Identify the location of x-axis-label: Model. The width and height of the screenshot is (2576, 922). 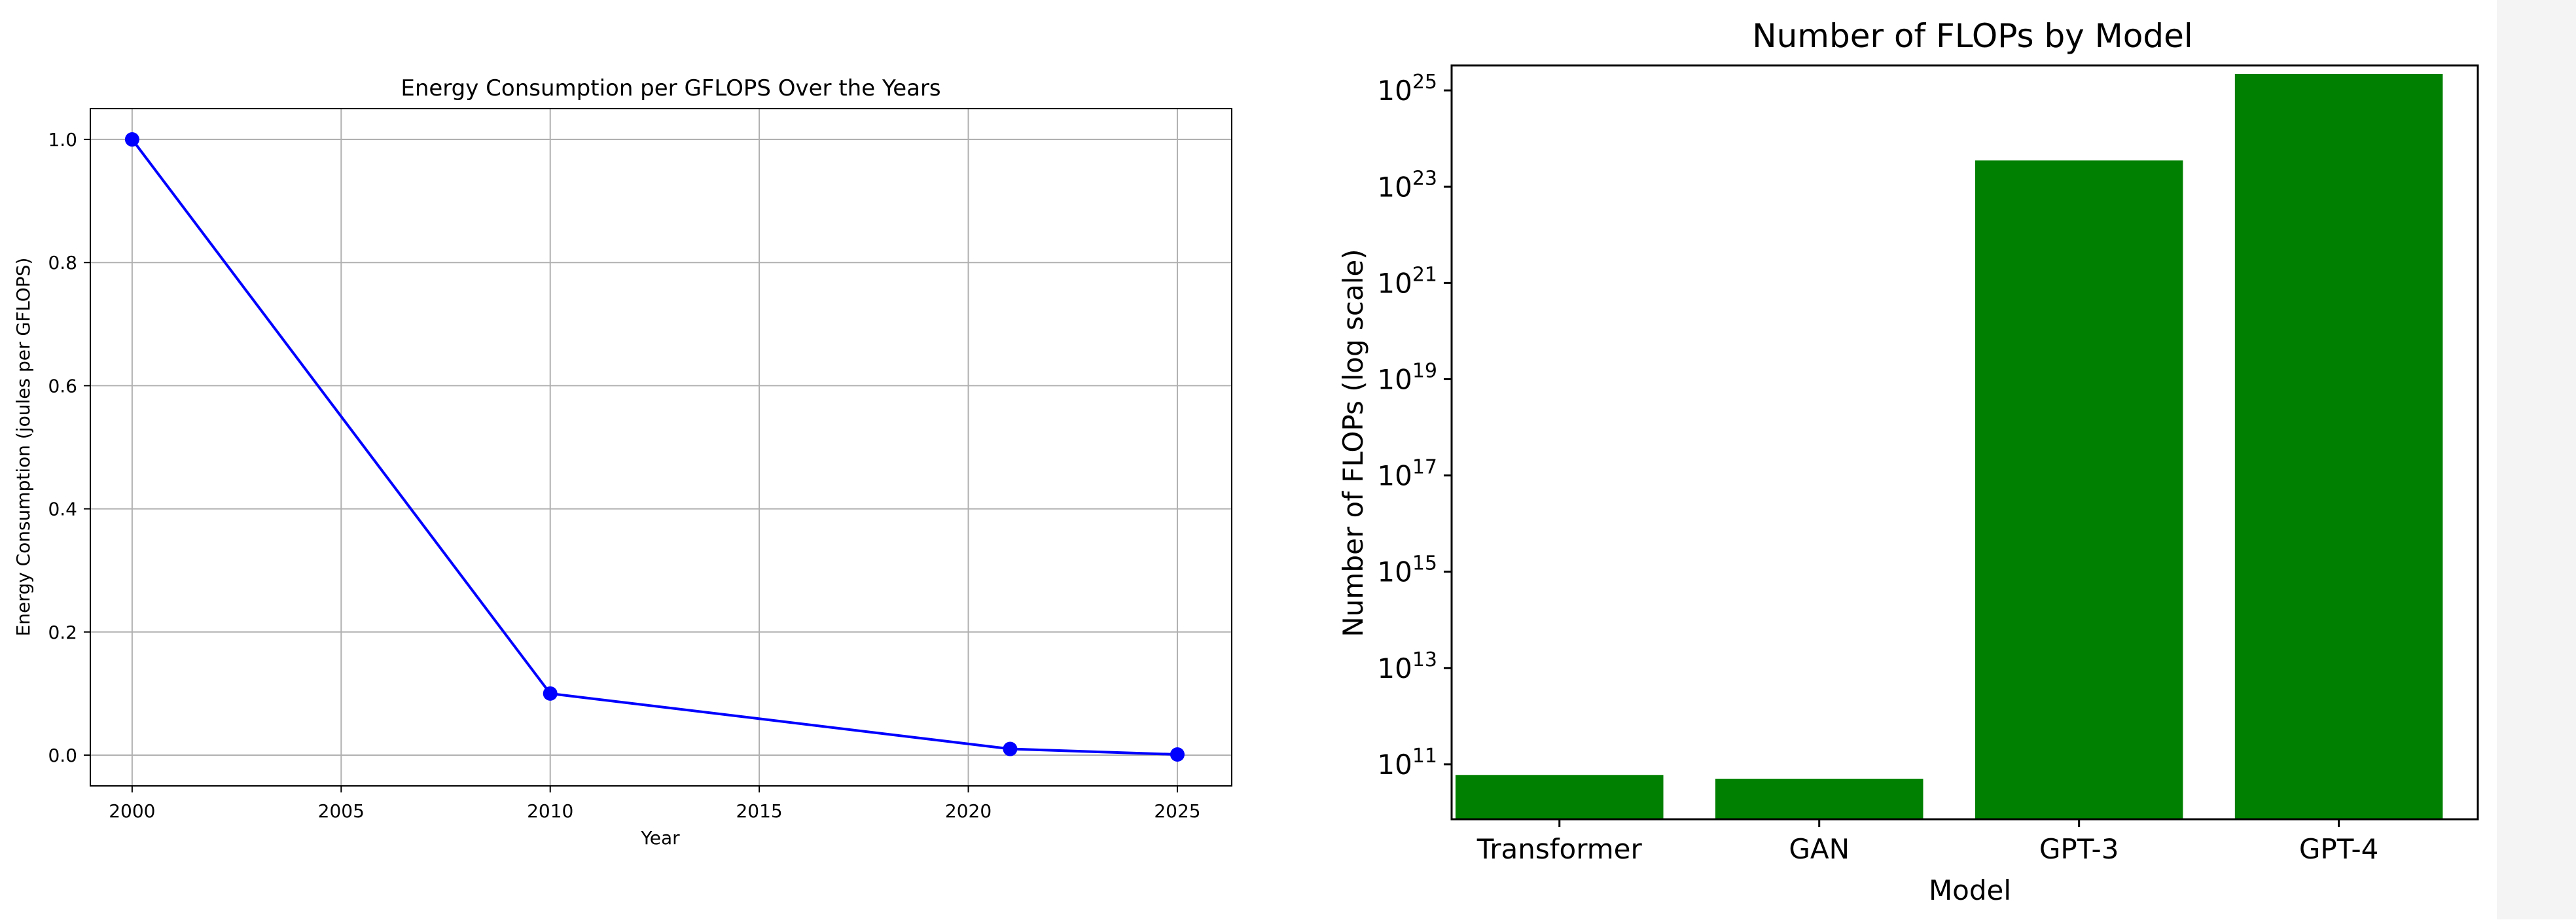
(1970, 890).